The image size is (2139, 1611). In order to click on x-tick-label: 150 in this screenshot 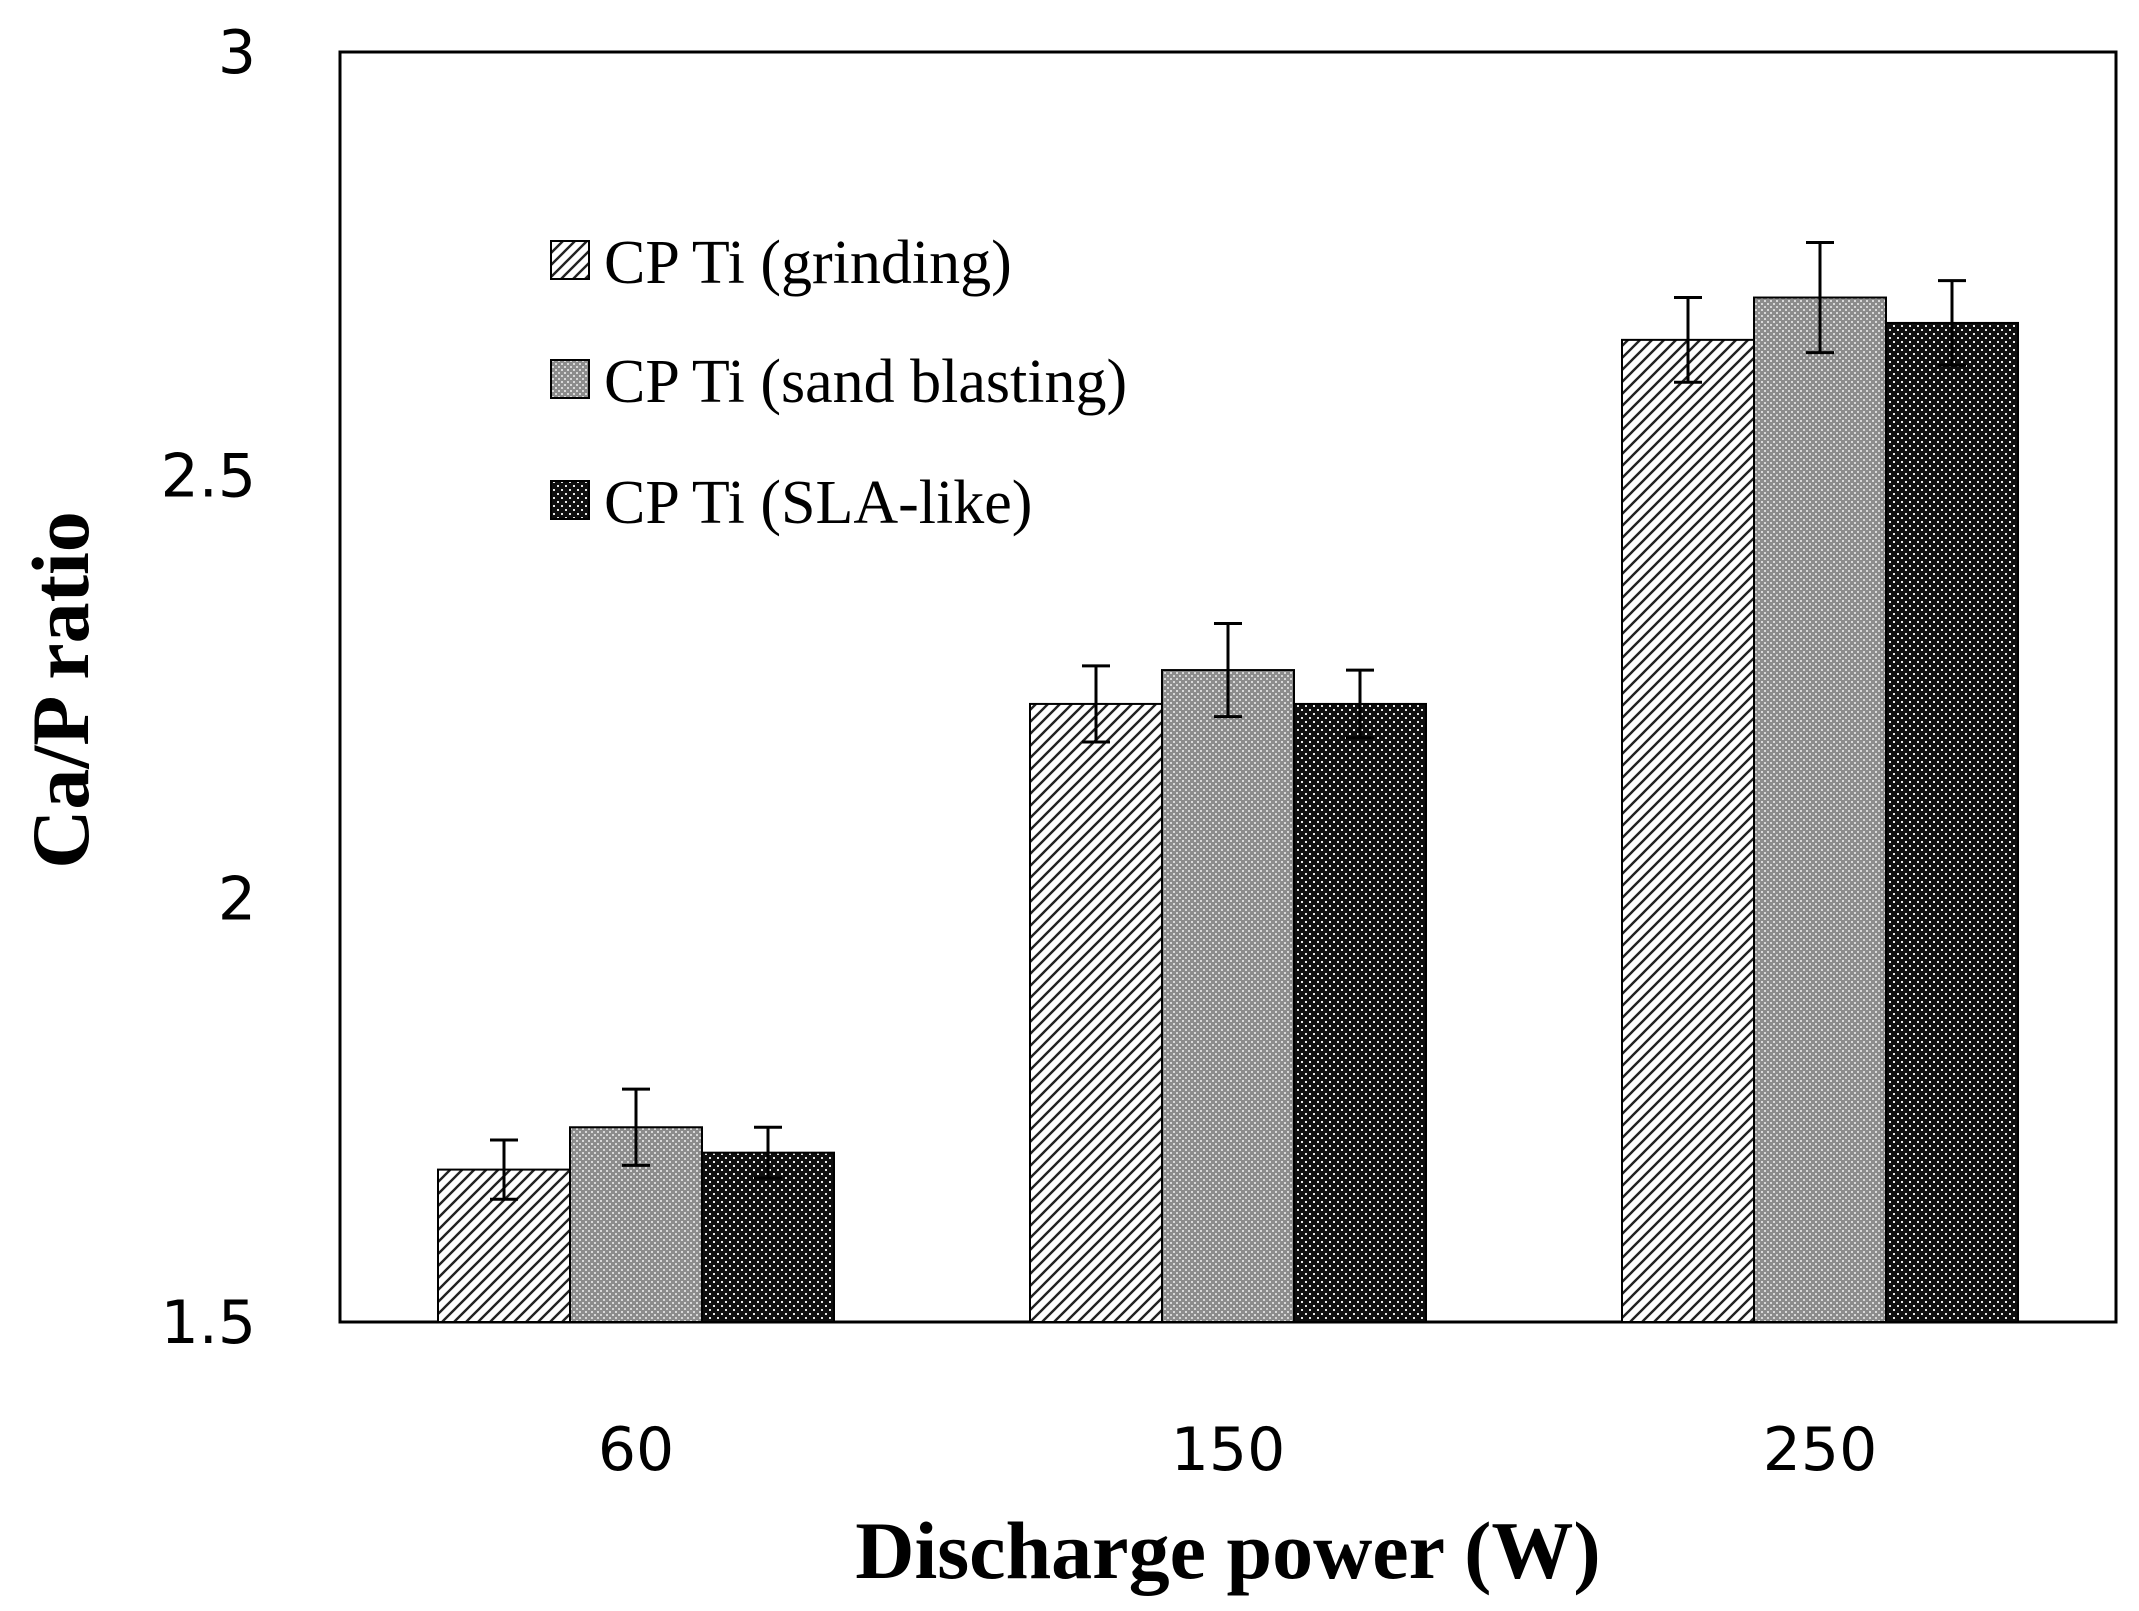, I will do `click(1228, 1450)`.